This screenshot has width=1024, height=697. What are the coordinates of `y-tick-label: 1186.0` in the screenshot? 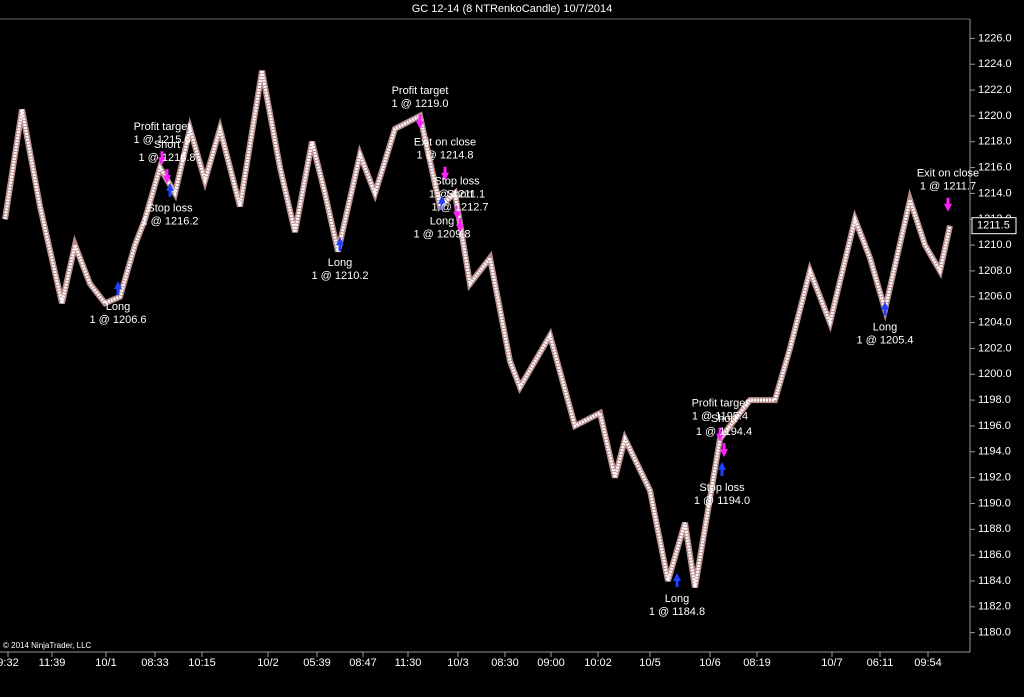 It's located at (994, 555).